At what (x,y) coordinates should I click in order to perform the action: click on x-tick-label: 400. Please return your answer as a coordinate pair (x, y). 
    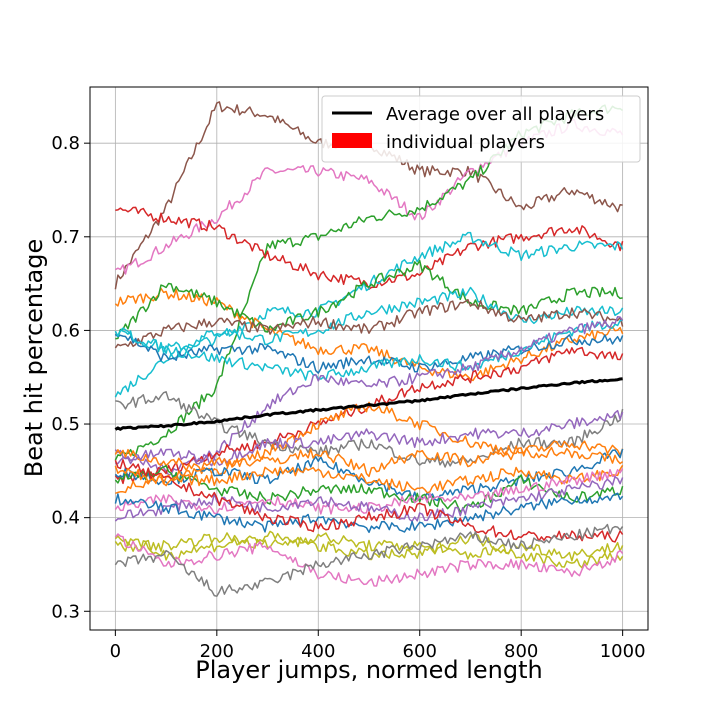
    Looking at the image, I should click on (318, 651).